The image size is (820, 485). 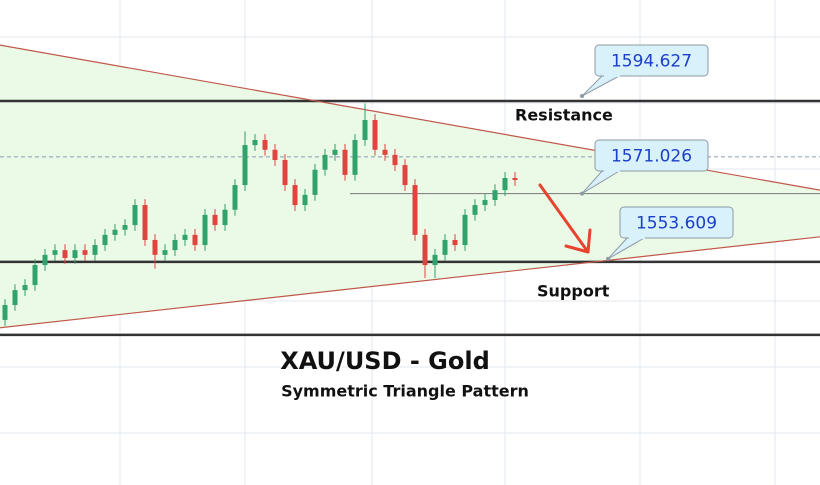 I want to click on callout-value: 1553.609, so click(x=676, y=224).